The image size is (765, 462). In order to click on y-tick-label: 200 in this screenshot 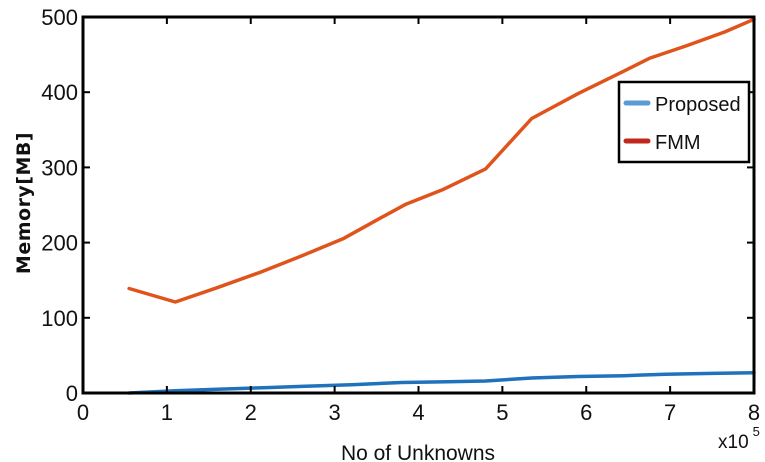, I will do `click(59, 243)`.